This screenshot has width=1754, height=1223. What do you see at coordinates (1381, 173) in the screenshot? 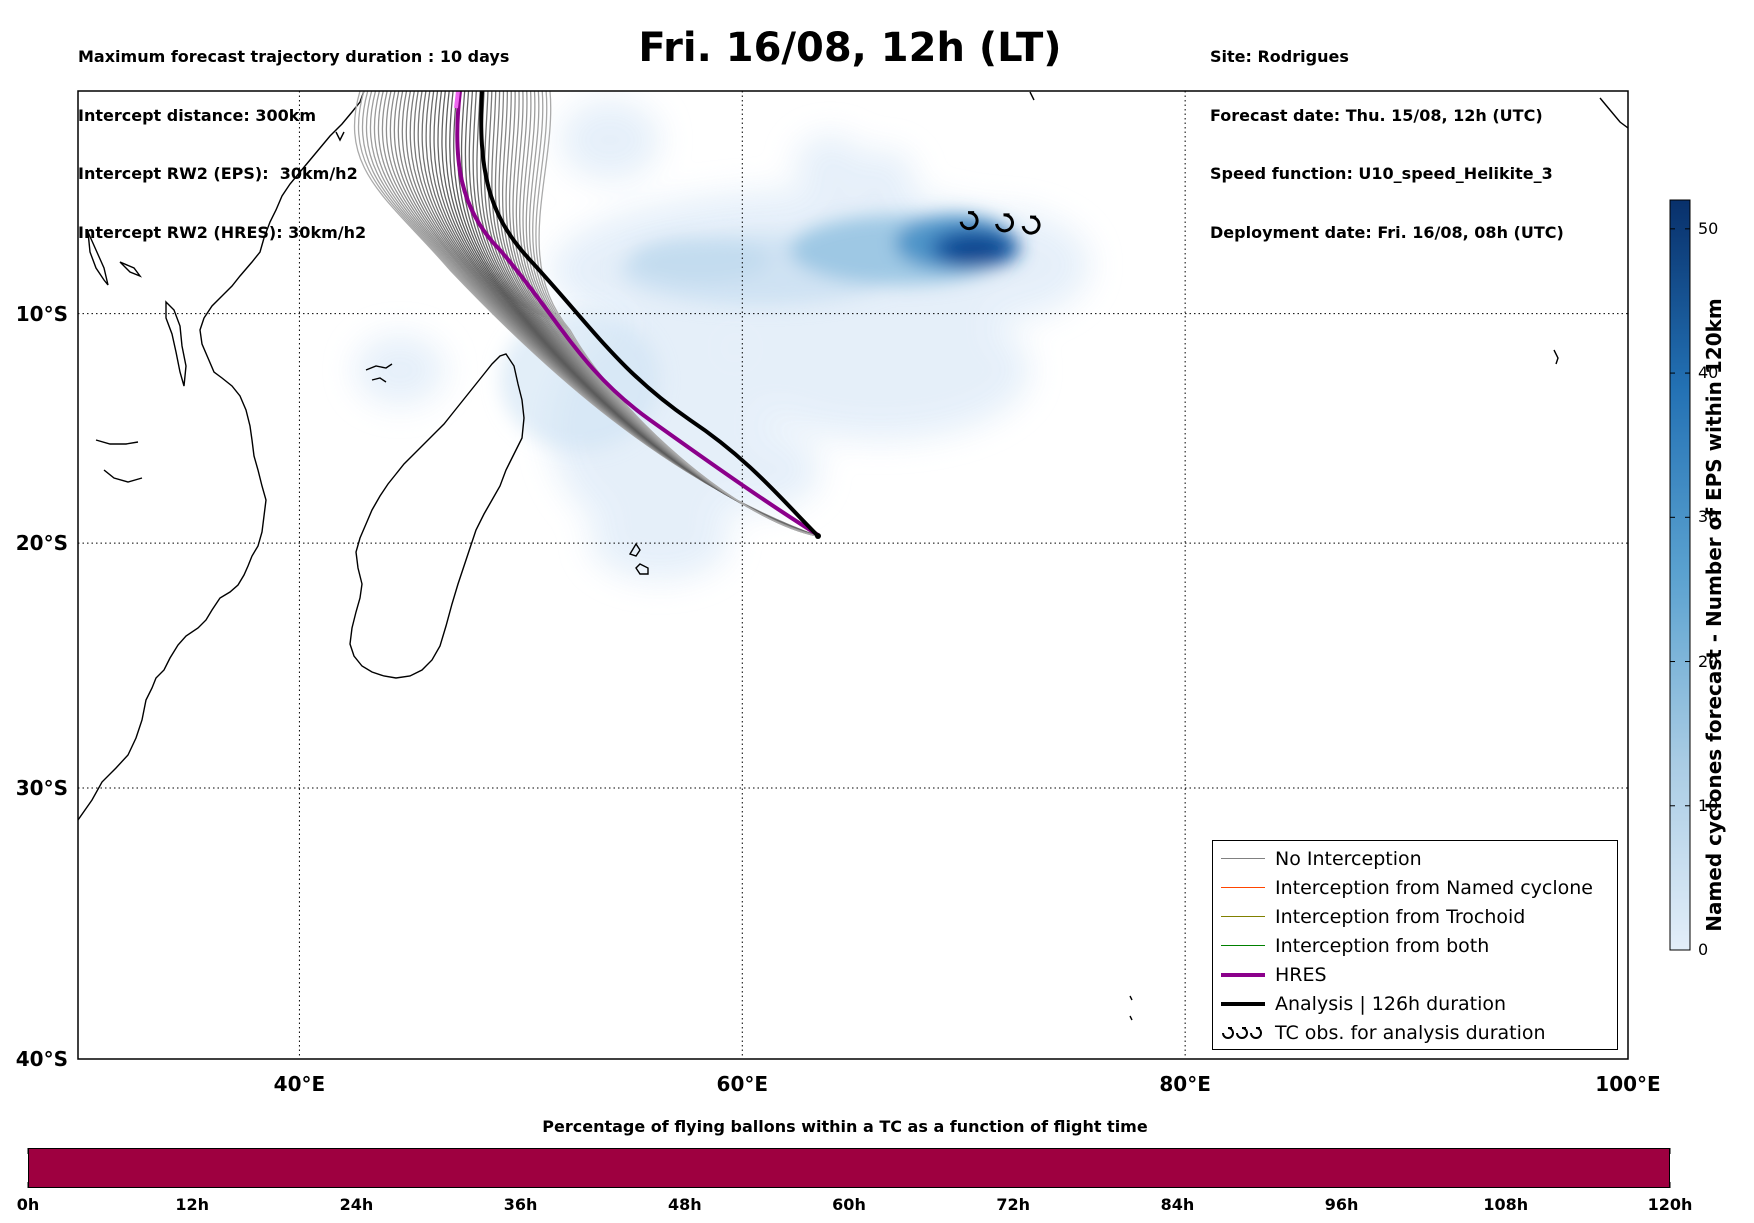
I see `header-right-line: Speed function: U10_speed_Helikite_3` at bounding box center [1381, 173].